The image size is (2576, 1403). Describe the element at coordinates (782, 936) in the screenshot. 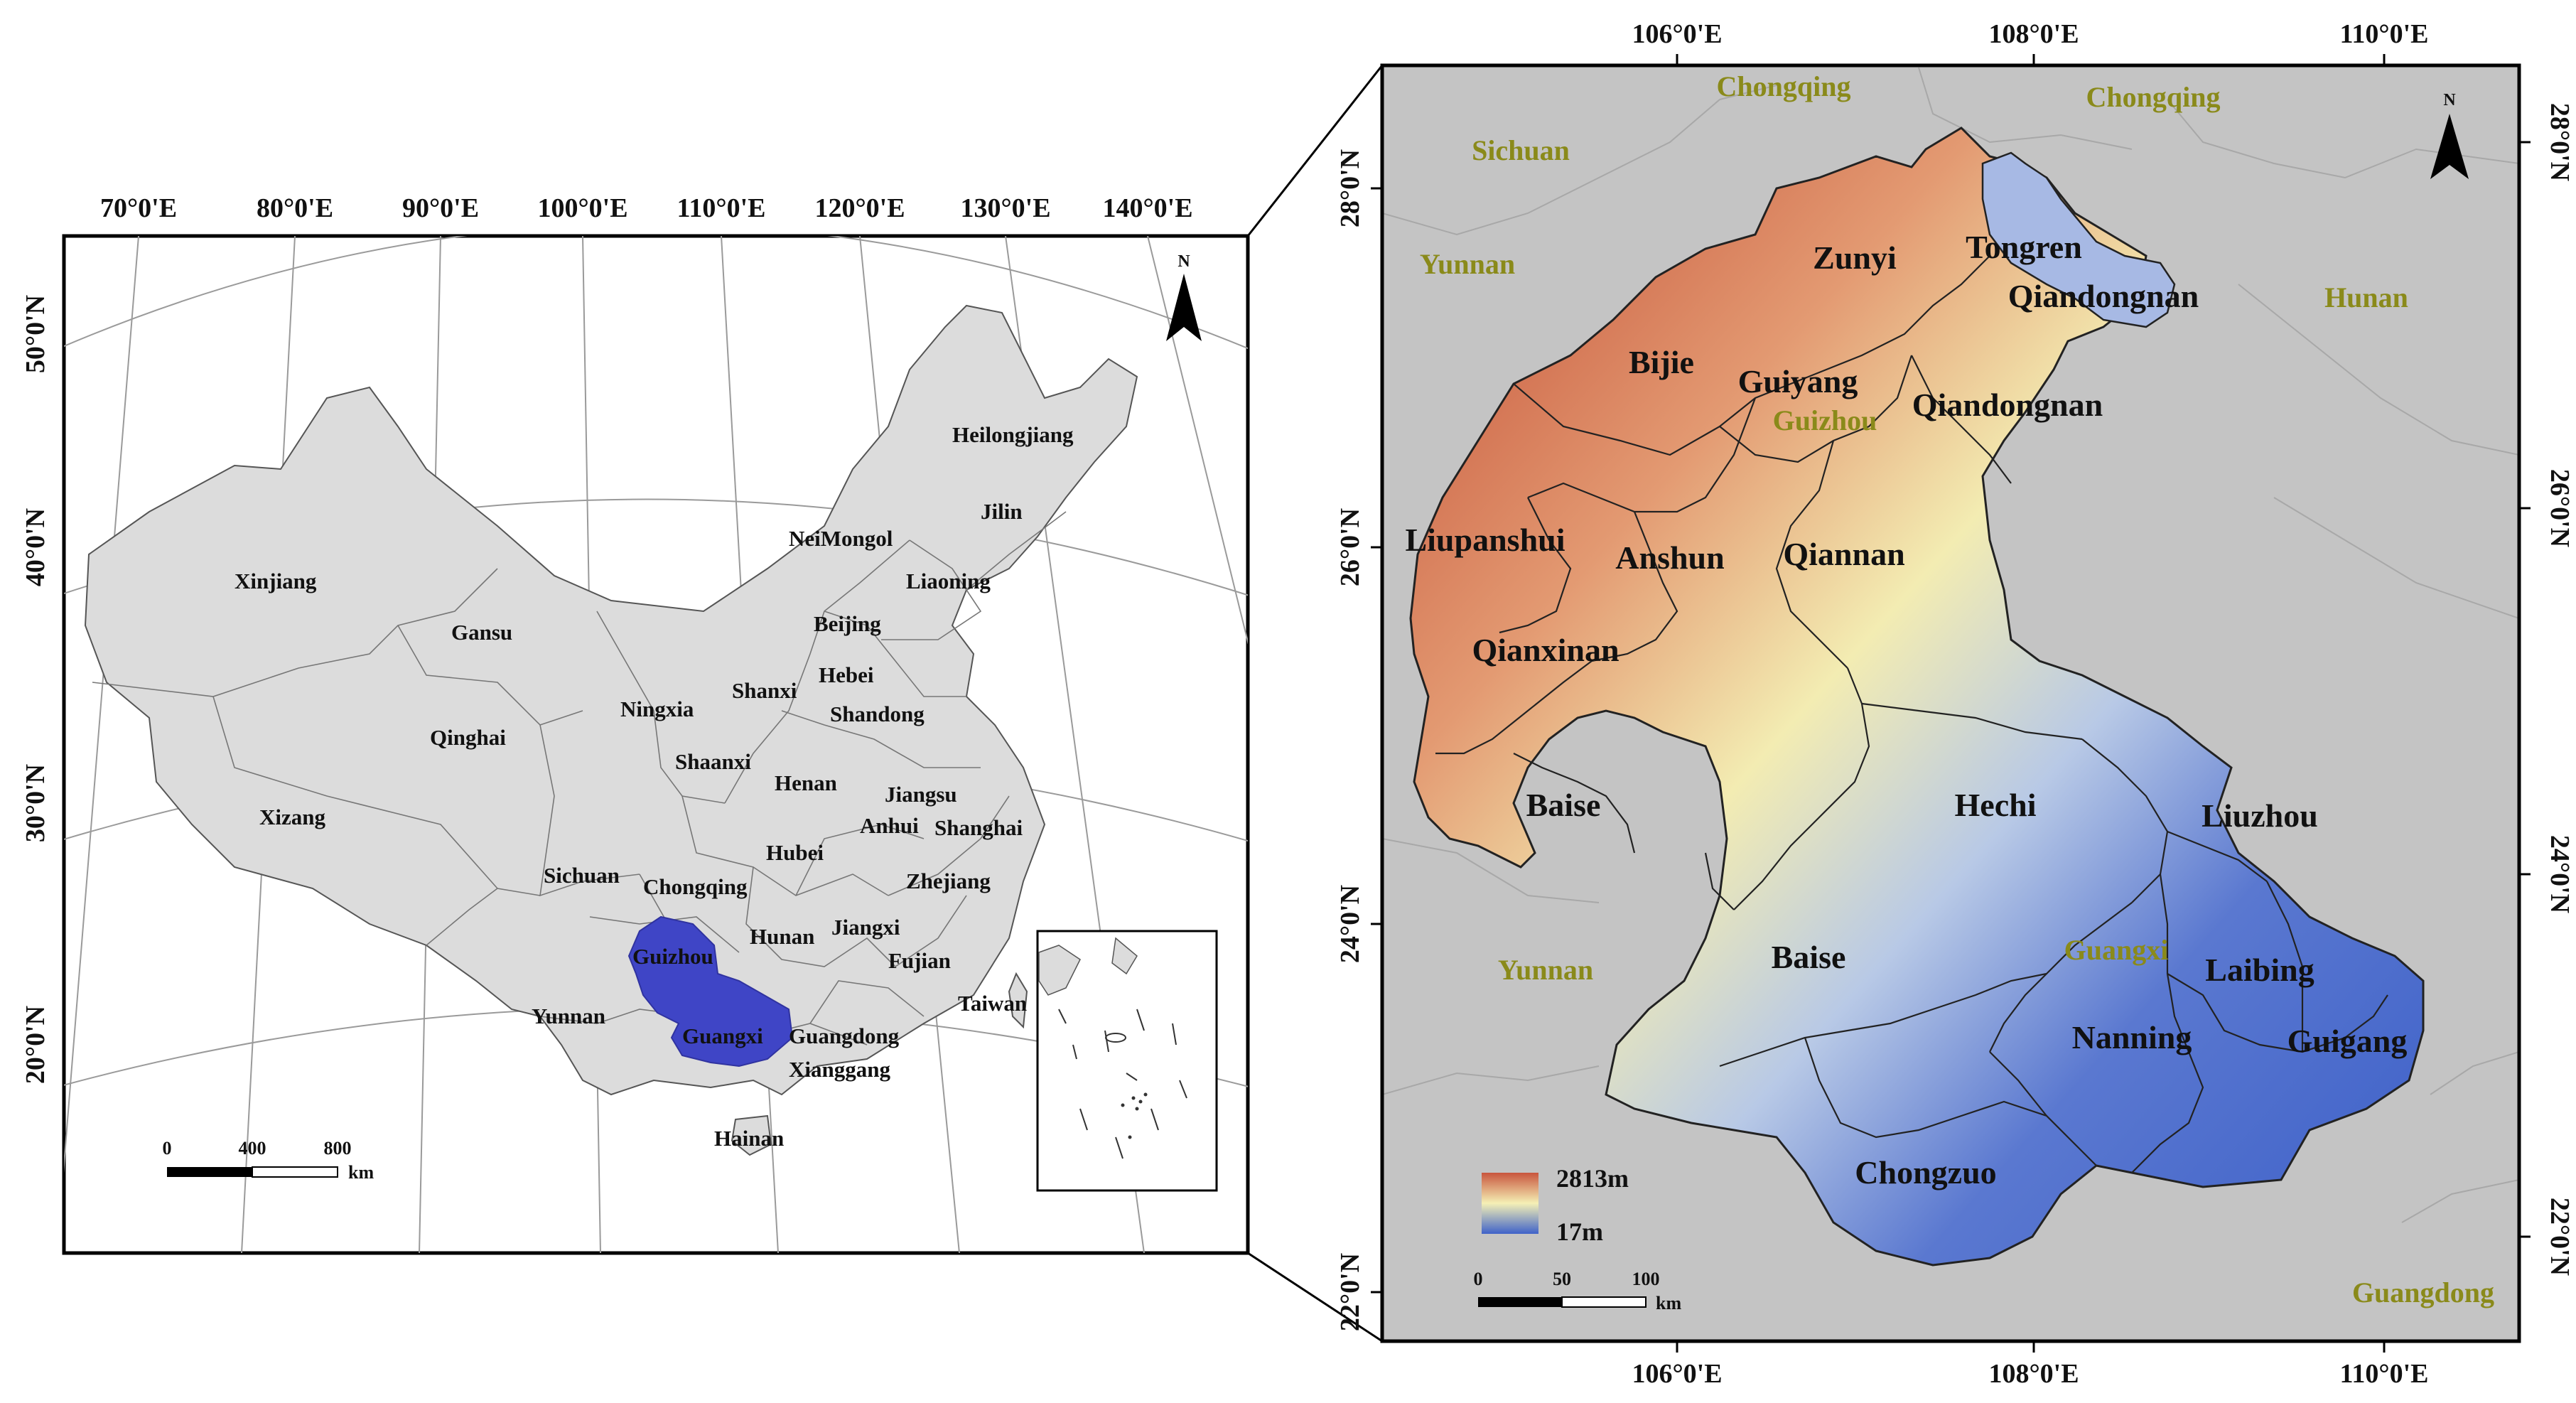

I see `province-label: Hunan` at that location.